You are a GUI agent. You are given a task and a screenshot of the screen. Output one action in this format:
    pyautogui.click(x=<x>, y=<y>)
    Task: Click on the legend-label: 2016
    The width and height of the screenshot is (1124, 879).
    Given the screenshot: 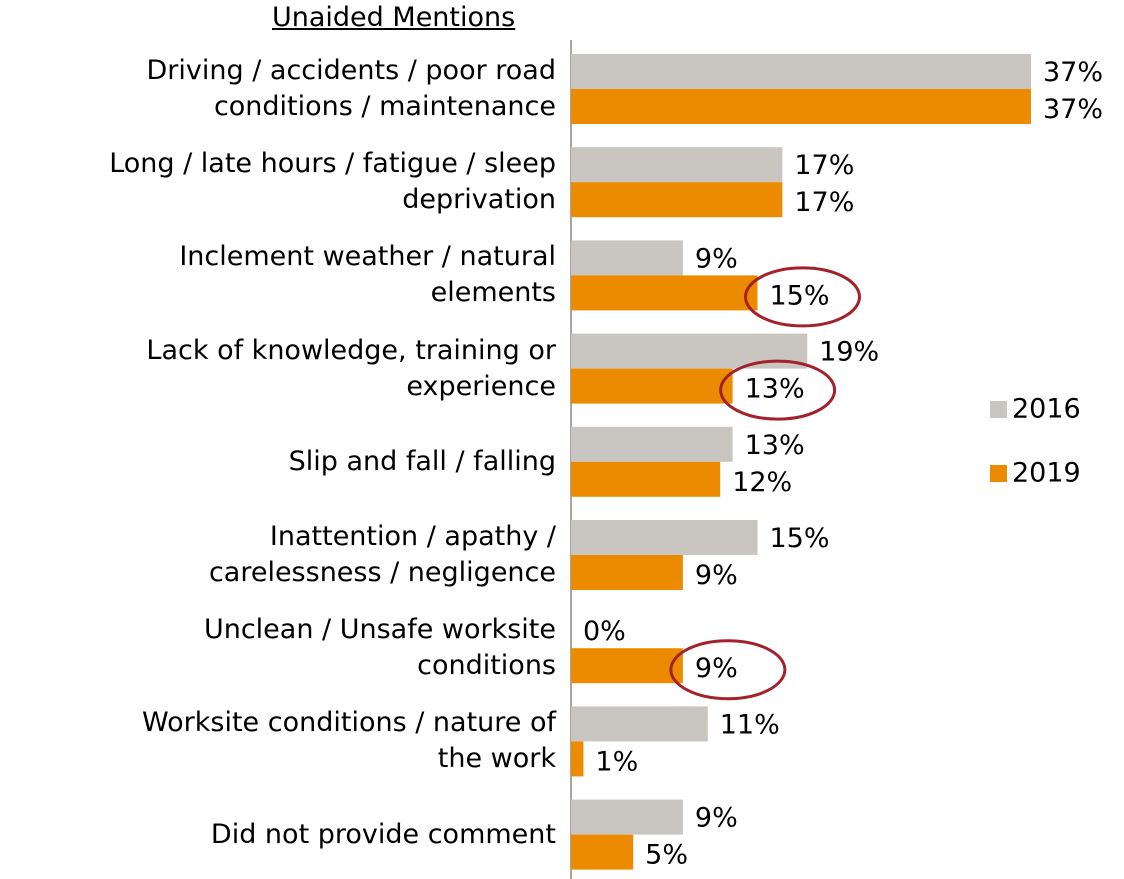 What is the action you would take?
    pyautogui.click(x=1046, y=409)
    